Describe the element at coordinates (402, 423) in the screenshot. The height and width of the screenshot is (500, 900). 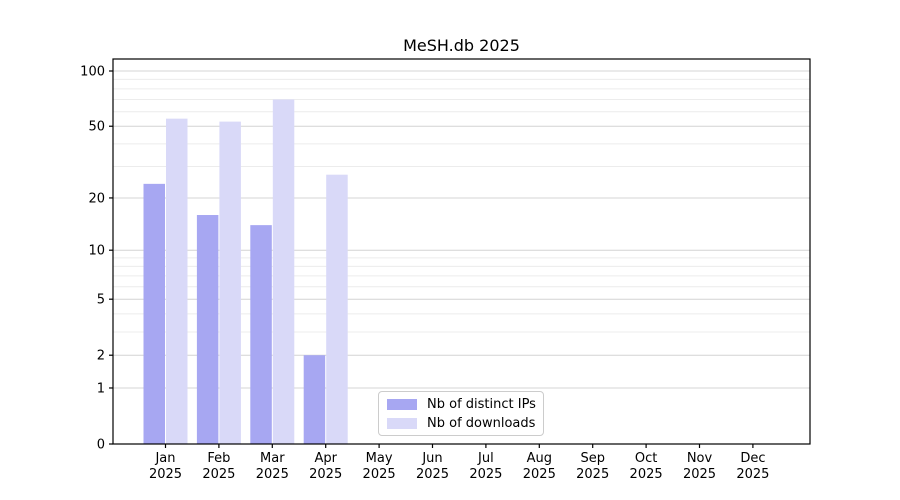
I see `legend-swatch-downloads` at that location.